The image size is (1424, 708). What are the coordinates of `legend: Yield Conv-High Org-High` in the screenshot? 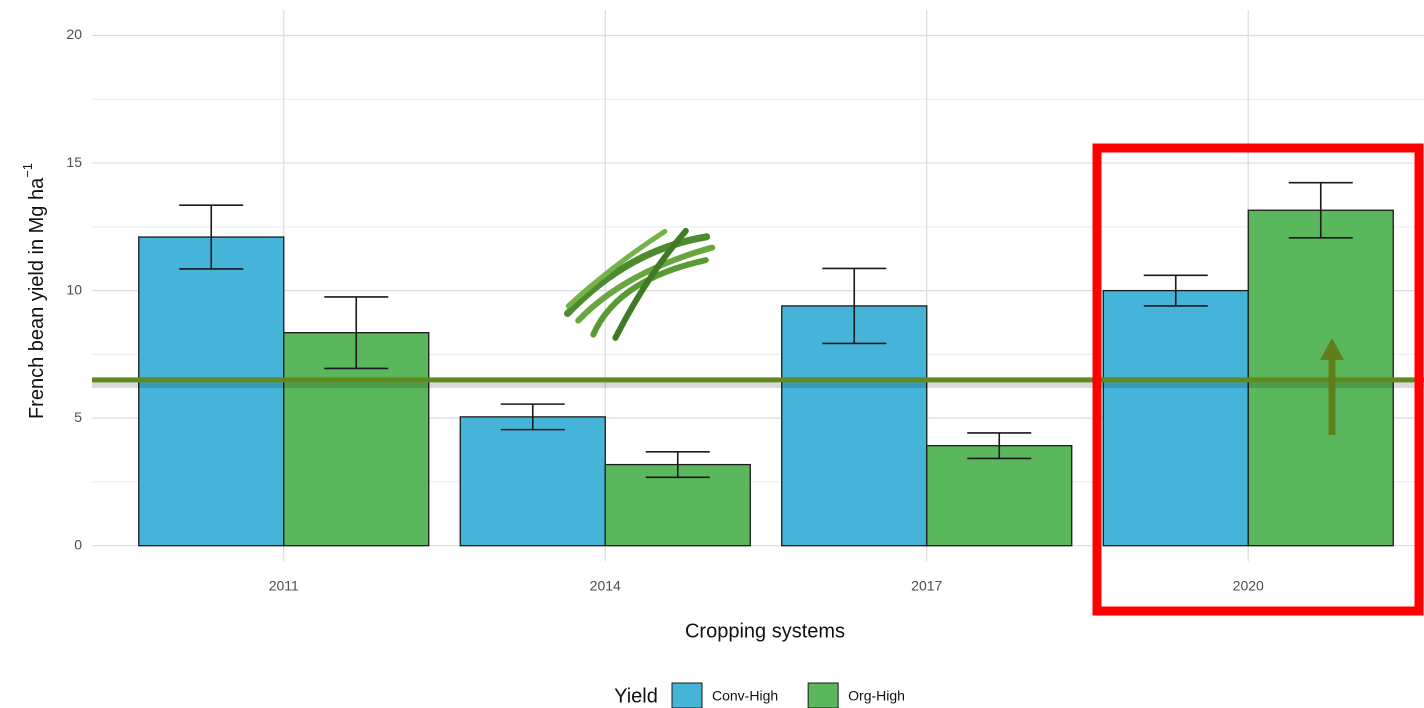 It's located at (759, 695).